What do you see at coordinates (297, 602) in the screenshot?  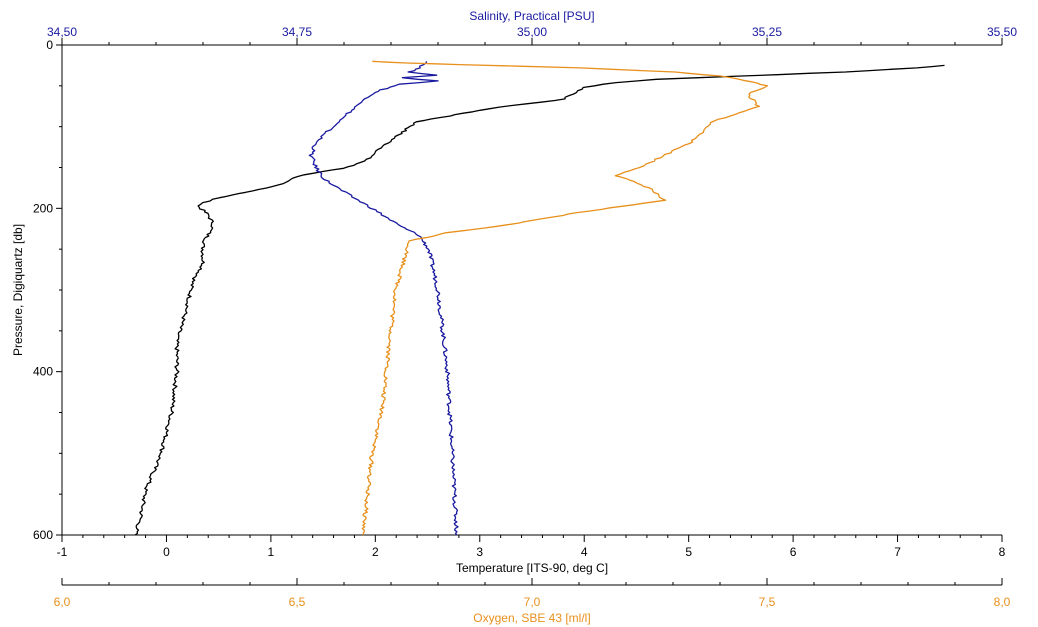 I see `oxygen-tick-label: 6,5` at bounding box center [297, 602].